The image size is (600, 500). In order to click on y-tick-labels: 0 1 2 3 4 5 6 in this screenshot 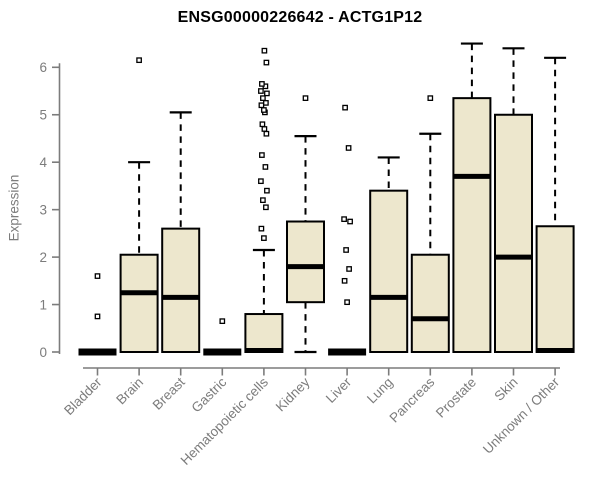, I will do `click(43, 210)`.